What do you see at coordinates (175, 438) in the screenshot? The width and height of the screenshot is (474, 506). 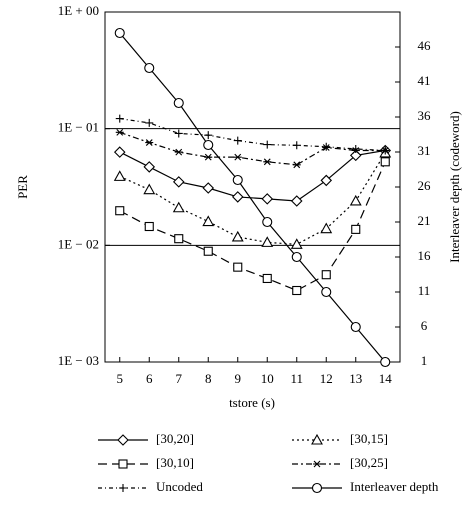 I see `legend-label: [30,20]` at bounding box center [175, 438].